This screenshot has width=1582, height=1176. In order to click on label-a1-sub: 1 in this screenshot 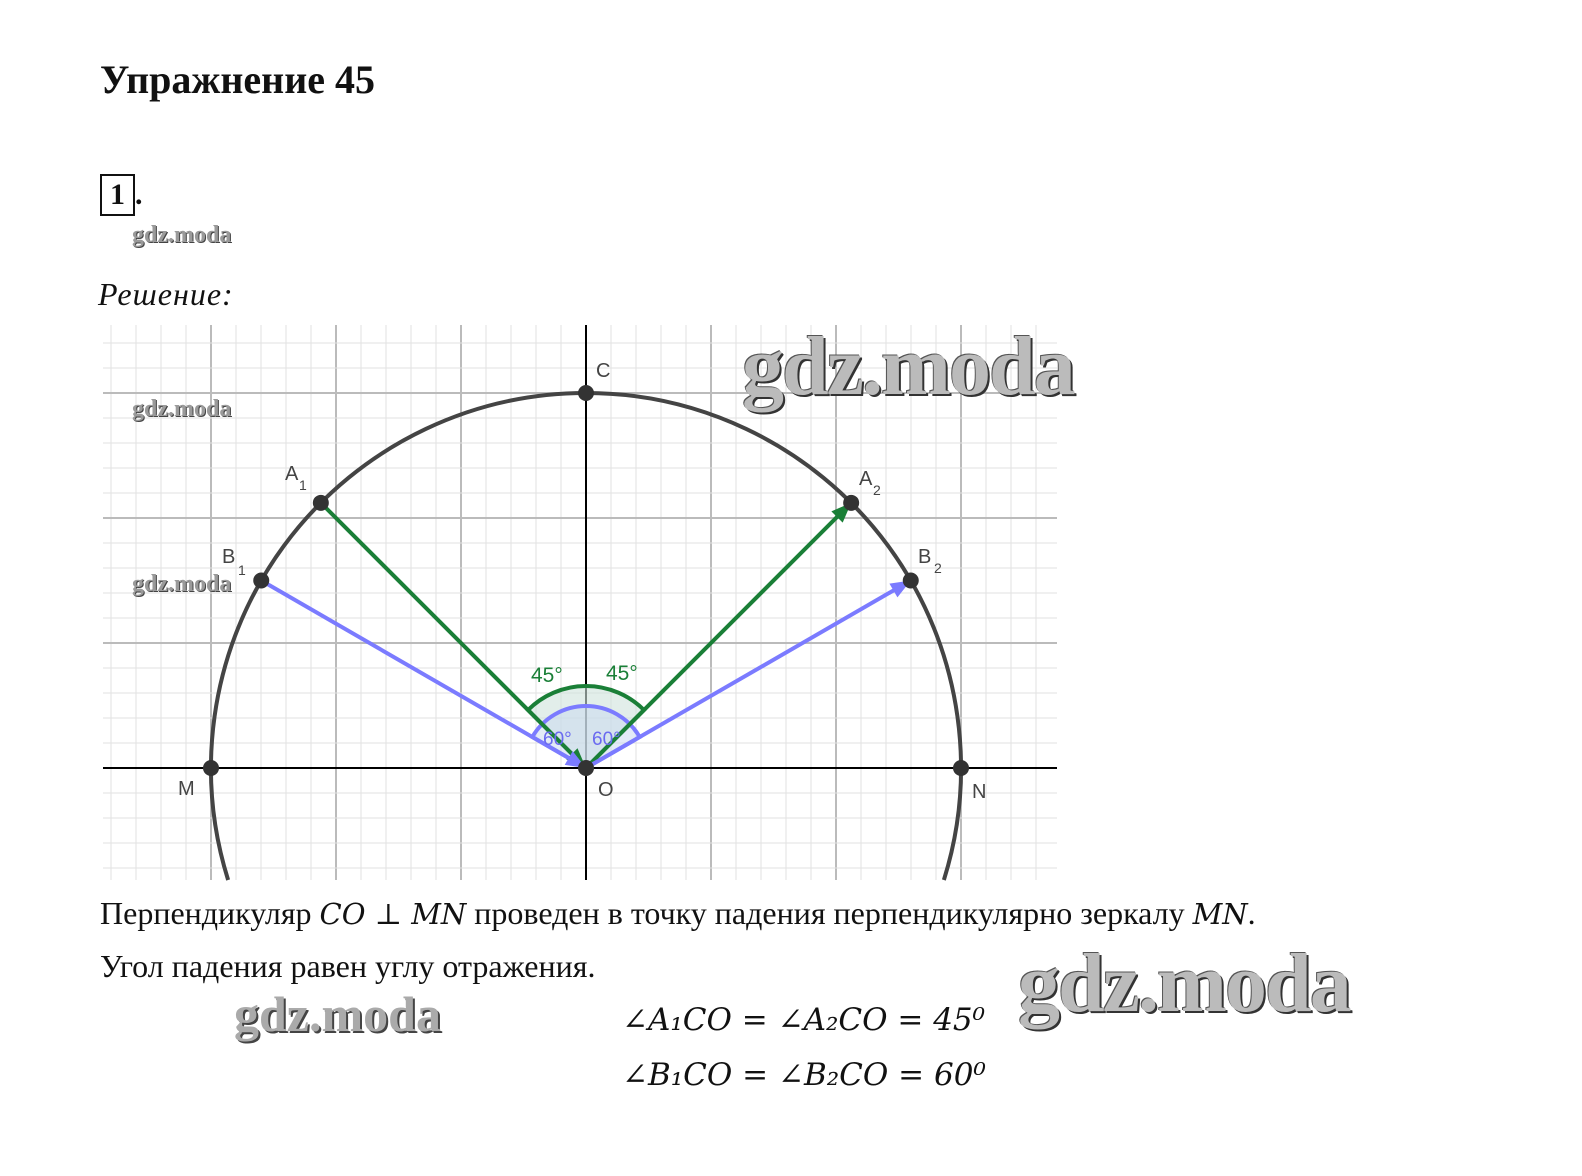, I will do `click(303, 485)`.